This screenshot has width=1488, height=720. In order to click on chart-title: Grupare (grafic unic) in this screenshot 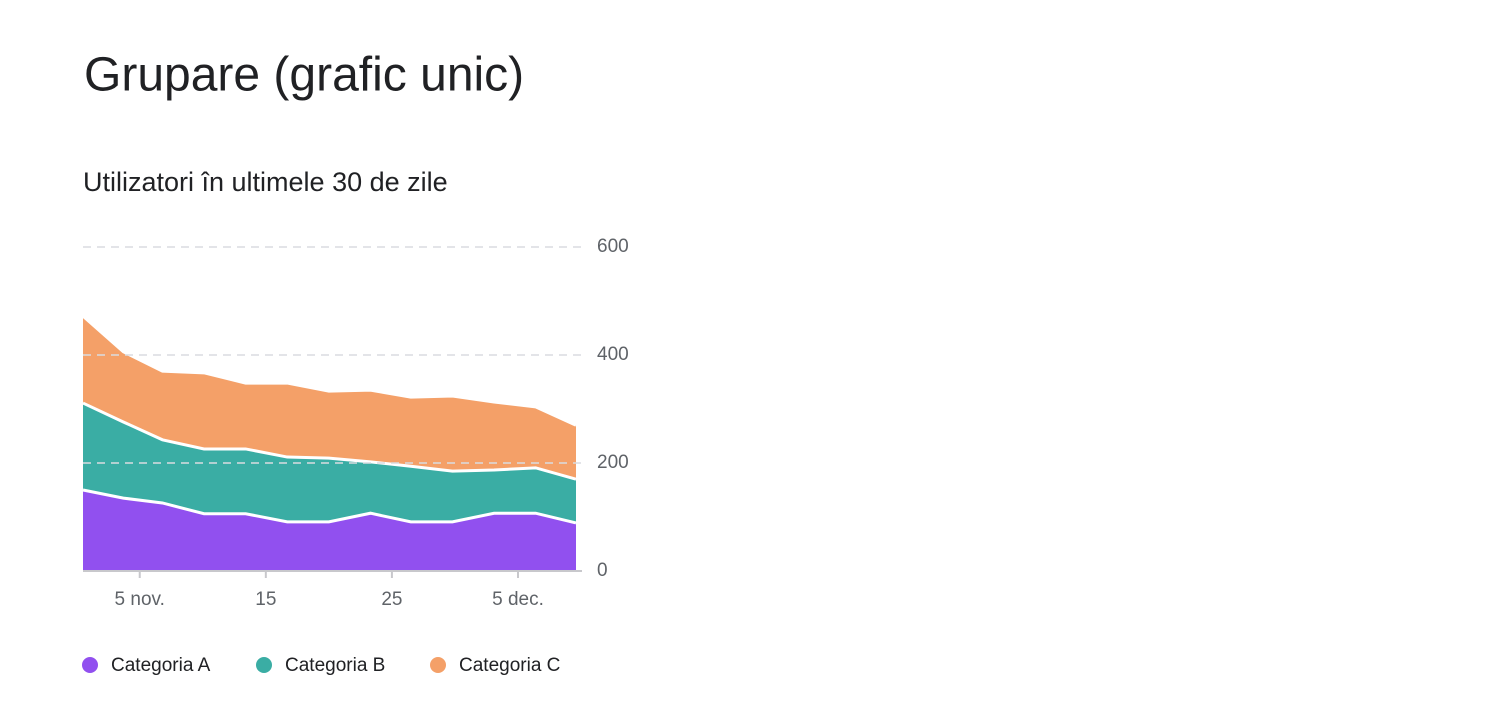, I will do `click(304, 75)`.